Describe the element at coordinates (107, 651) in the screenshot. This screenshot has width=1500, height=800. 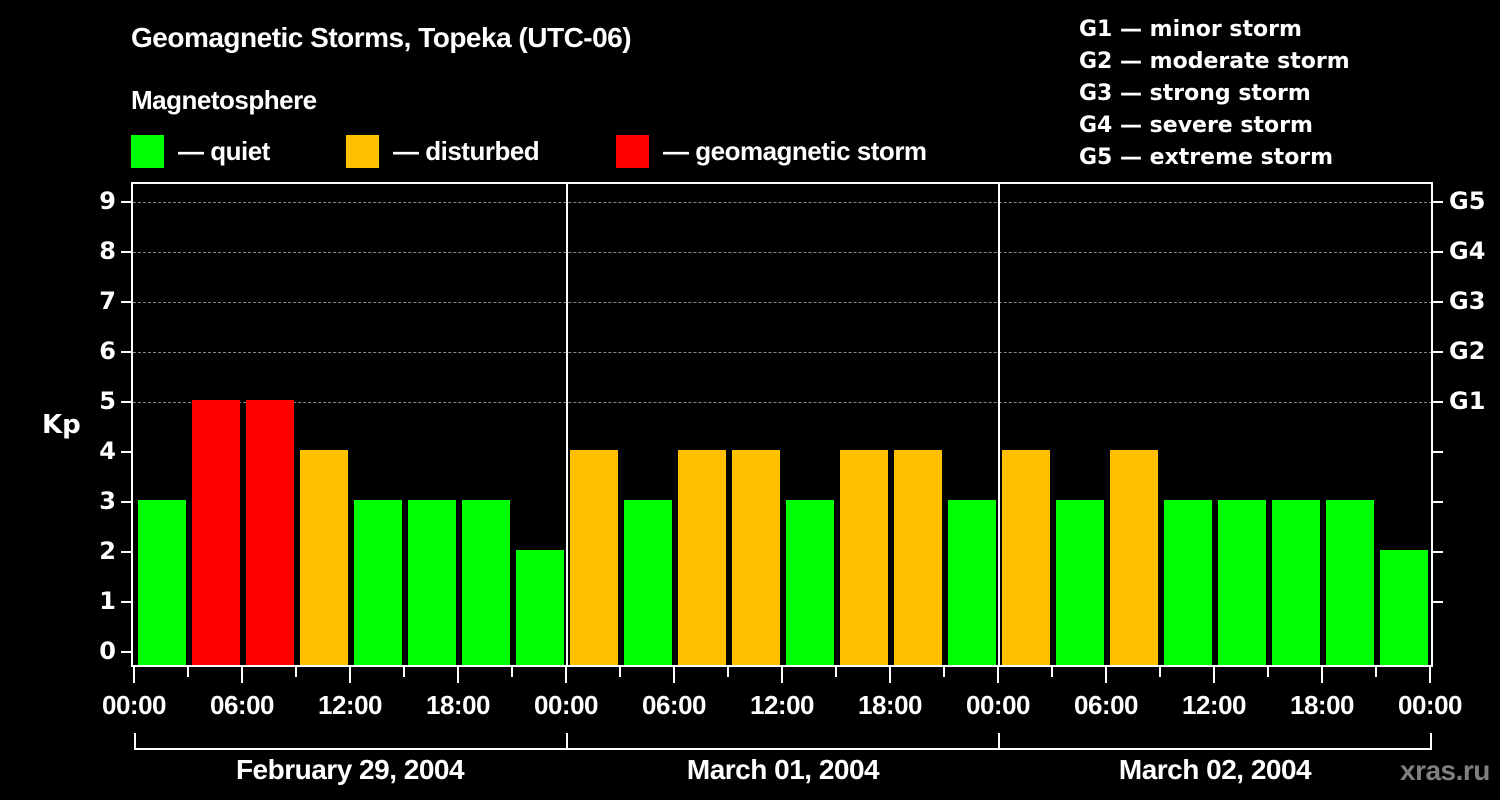
I see `y-tick-label: 0` at that location.